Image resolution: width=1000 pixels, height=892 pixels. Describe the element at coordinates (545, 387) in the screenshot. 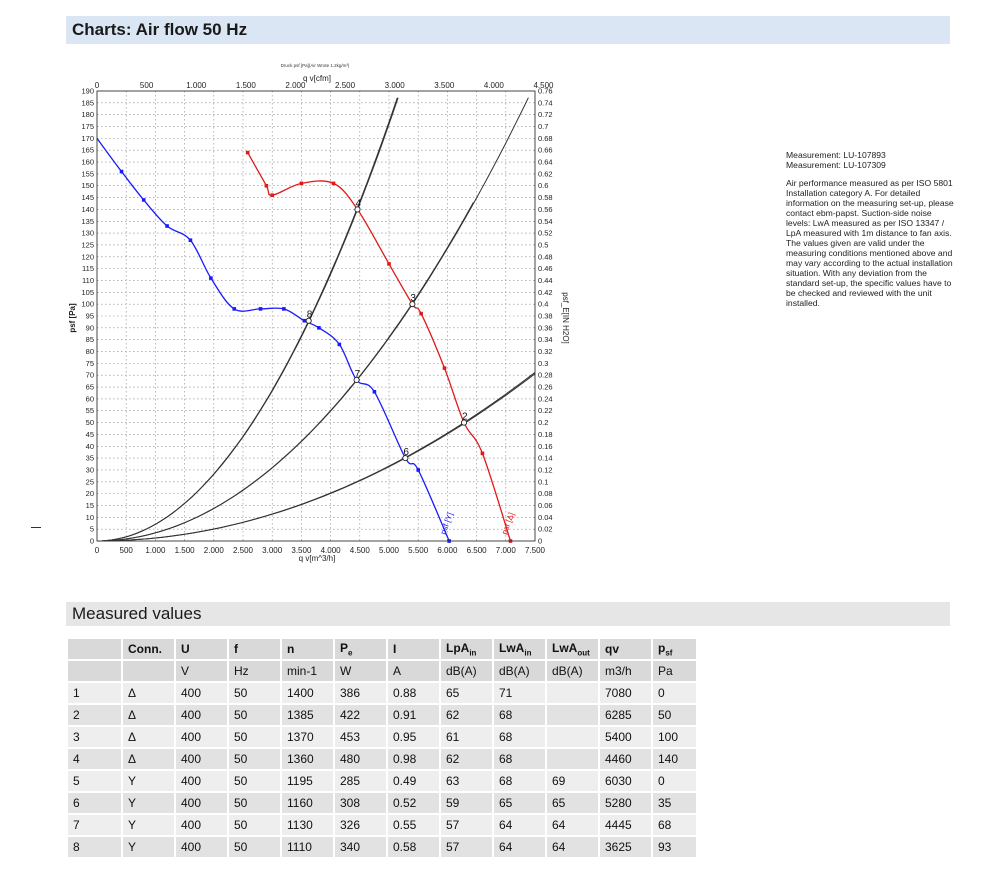

I see `y-right-tick-label: 0.26` at that location.